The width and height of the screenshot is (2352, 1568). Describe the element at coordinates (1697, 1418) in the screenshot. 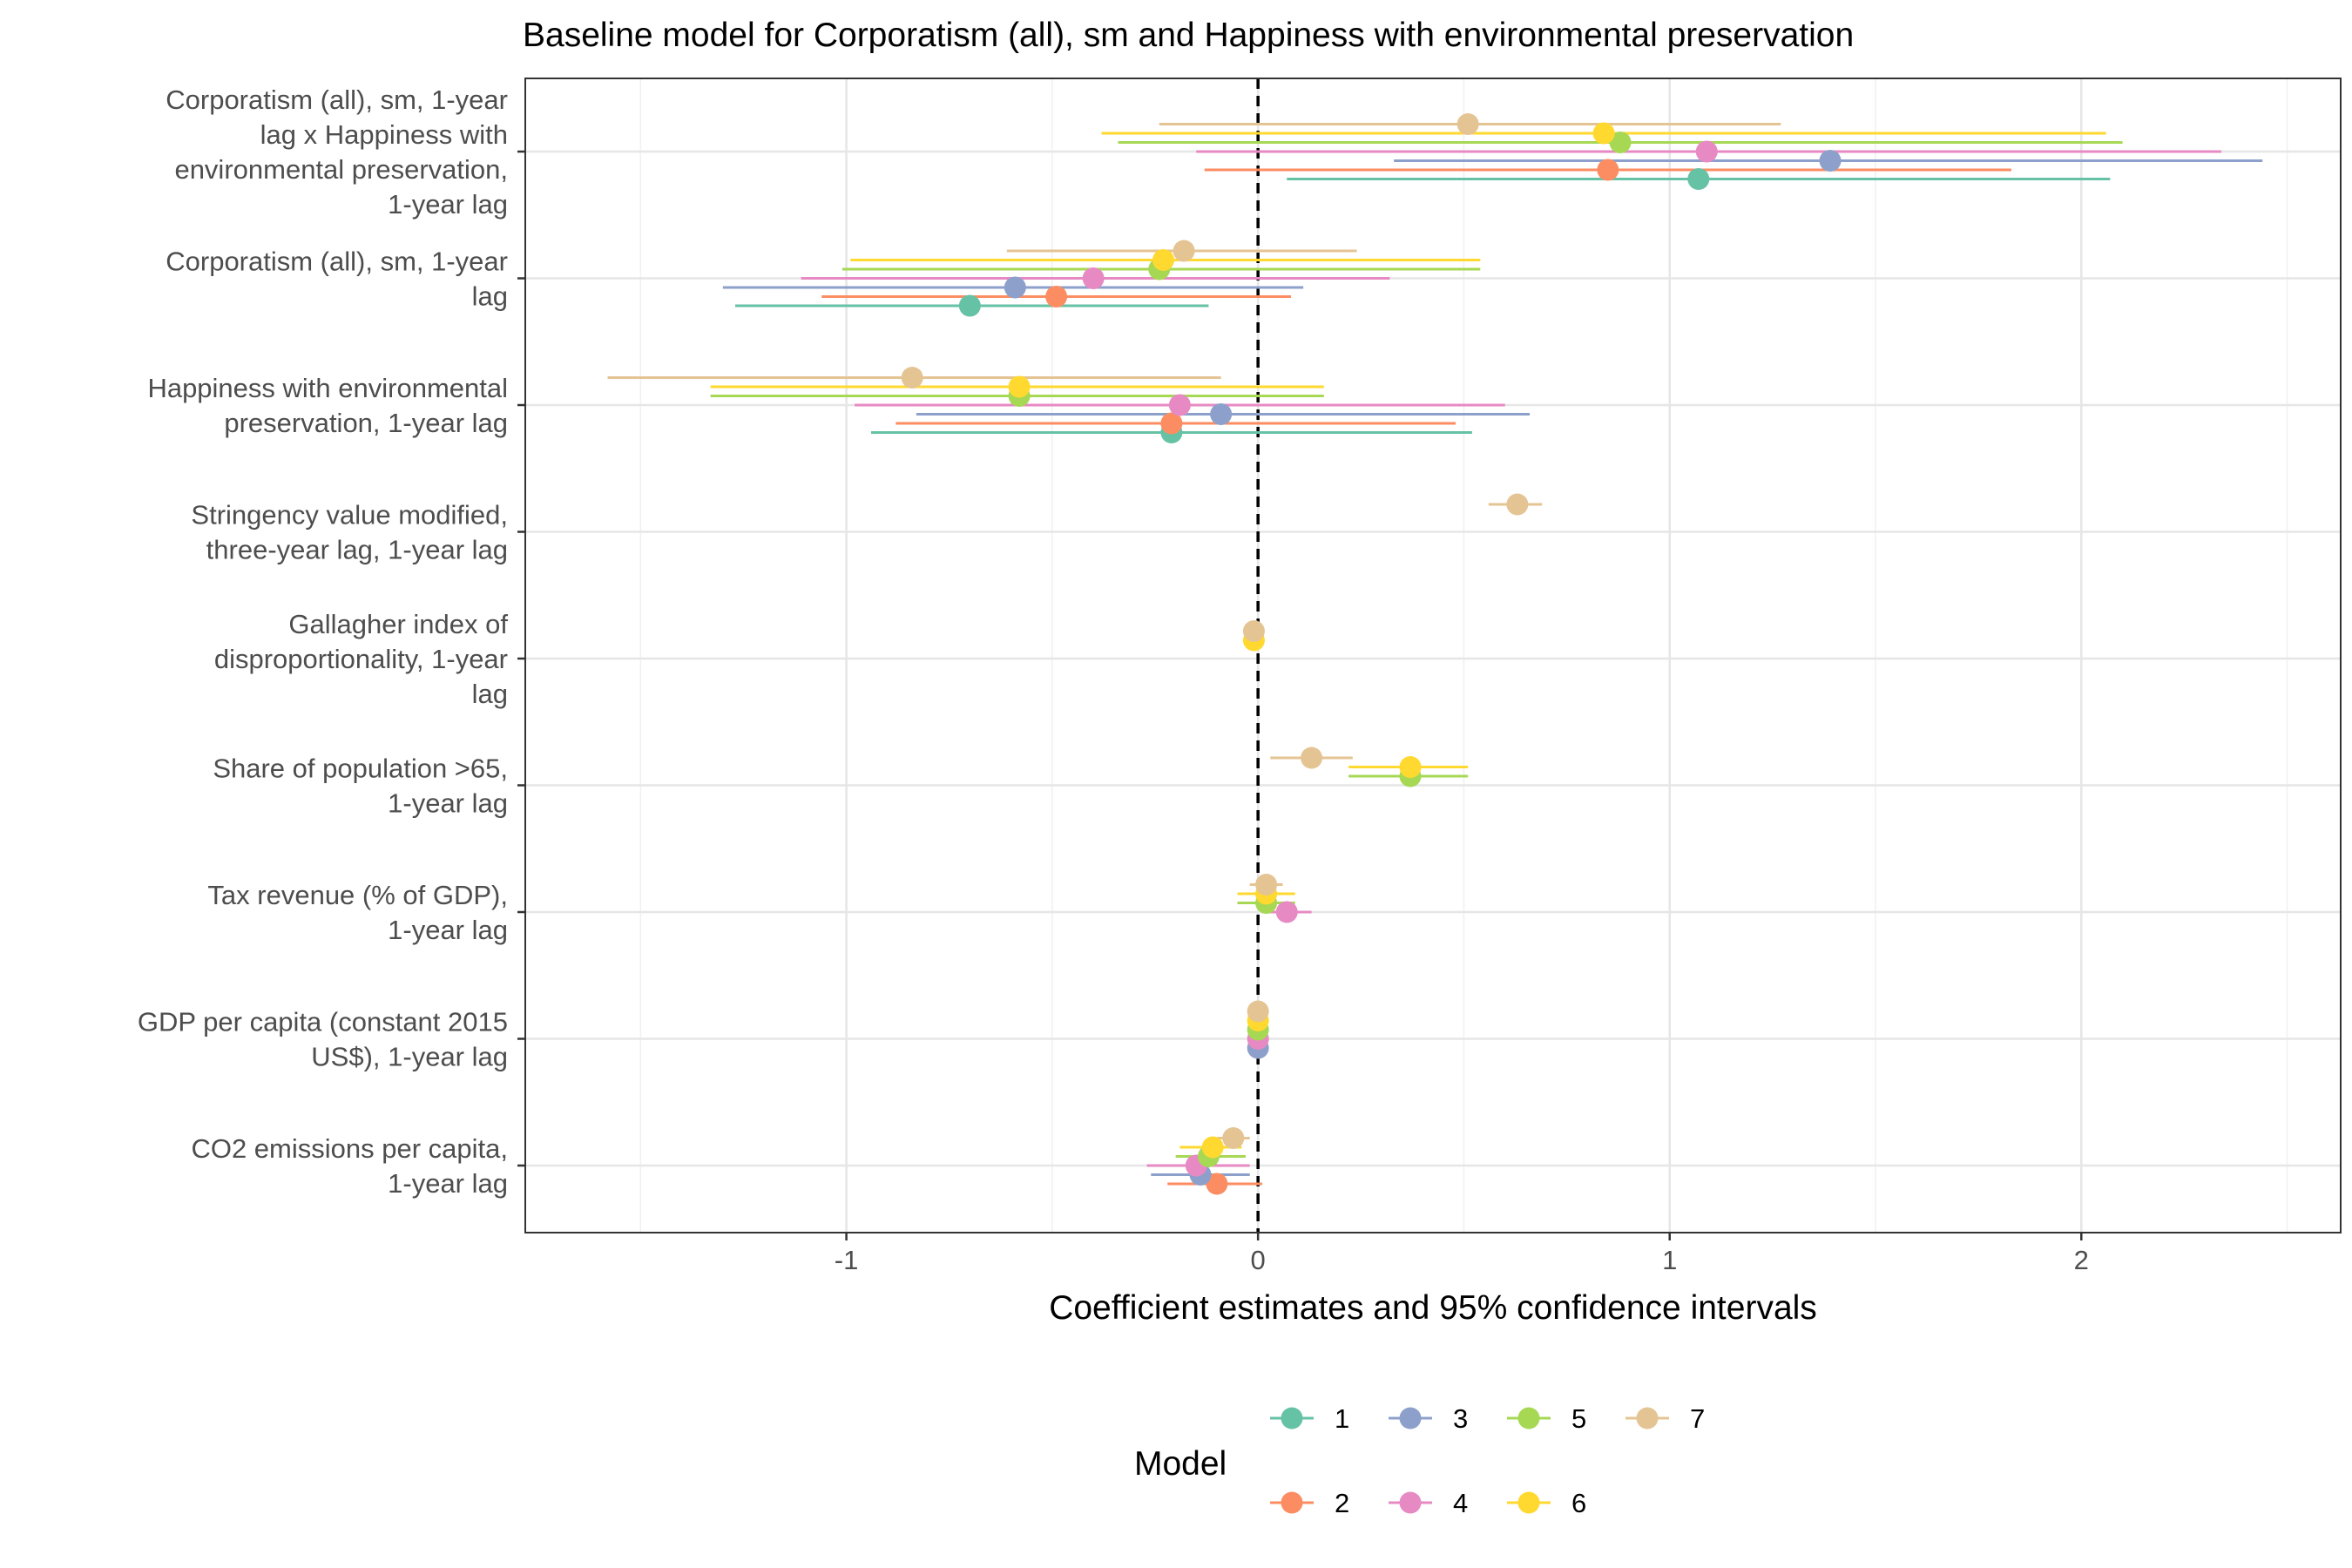

I see `legend-label-7: 7` at that location.